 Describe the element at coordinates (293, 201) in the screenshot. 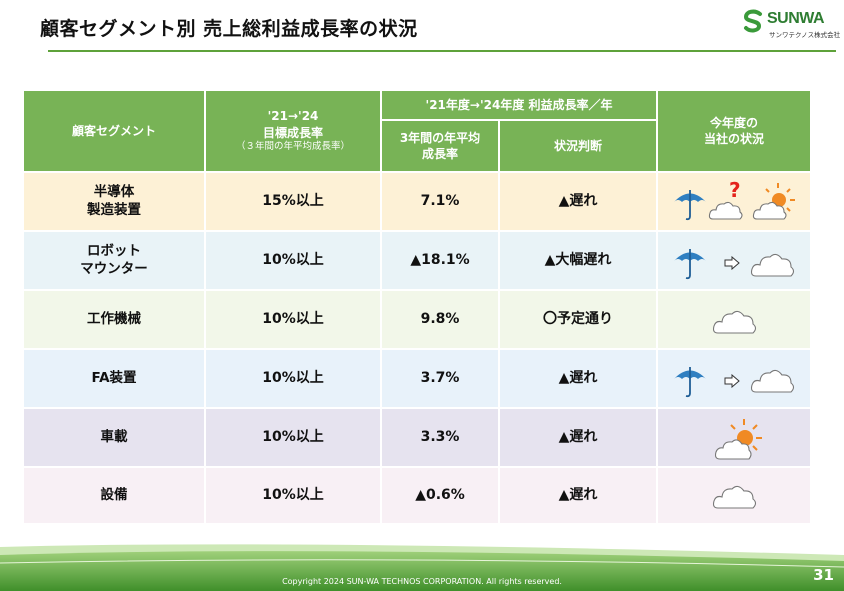

I see `target-cell: 15%以上` at that location.